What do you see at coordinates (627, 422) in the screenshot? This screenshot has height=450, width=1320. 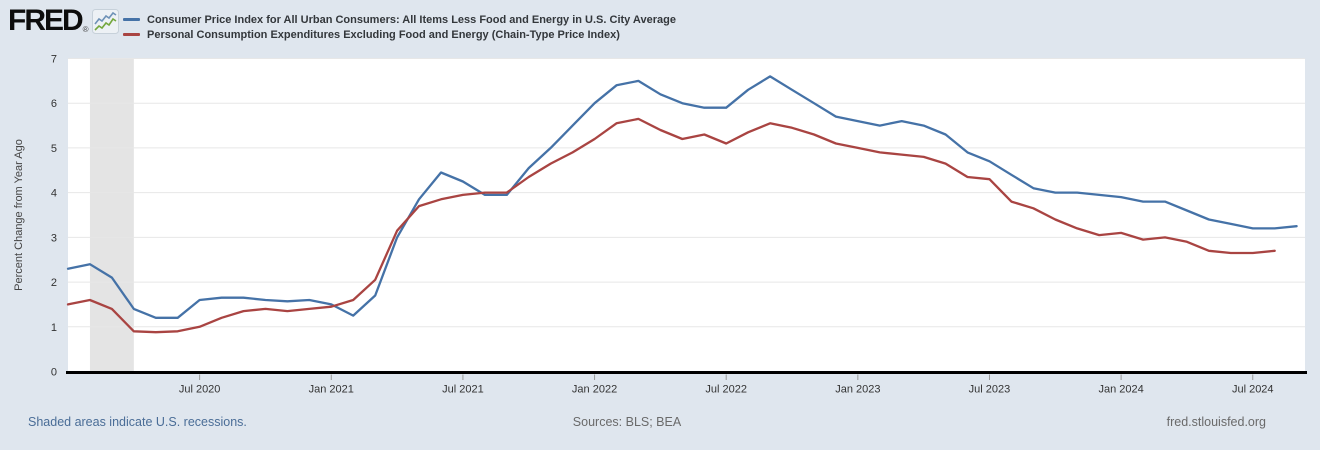 I see `sources-note: Sources: BLS; BEA` at bounding box center [627, 422].